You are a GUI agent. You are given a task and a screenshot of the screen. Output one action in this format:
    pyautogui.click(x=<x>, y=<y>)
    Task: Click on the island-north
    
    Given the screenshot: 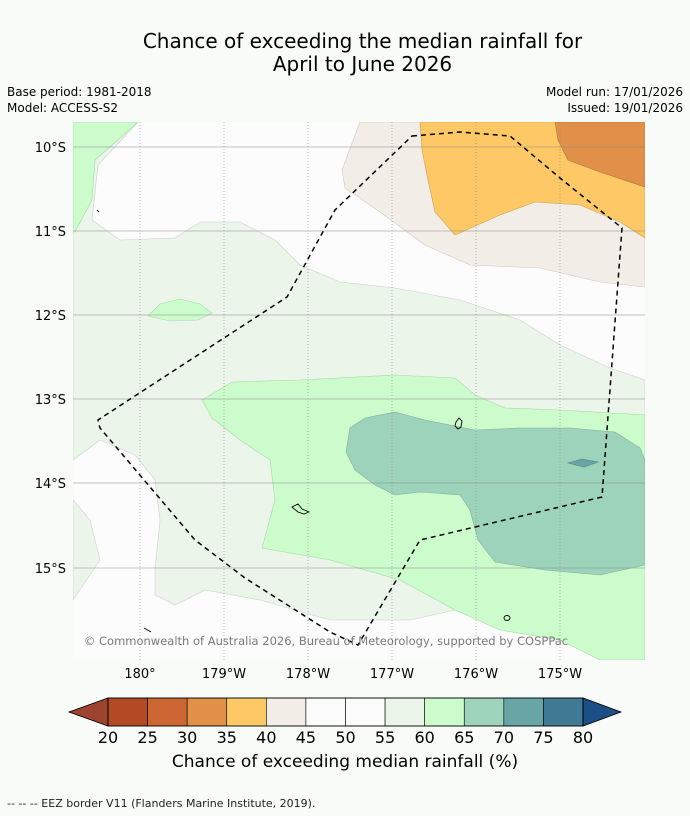 What is the action you would take?
    pyautogui.click(x=458, y=423)
    